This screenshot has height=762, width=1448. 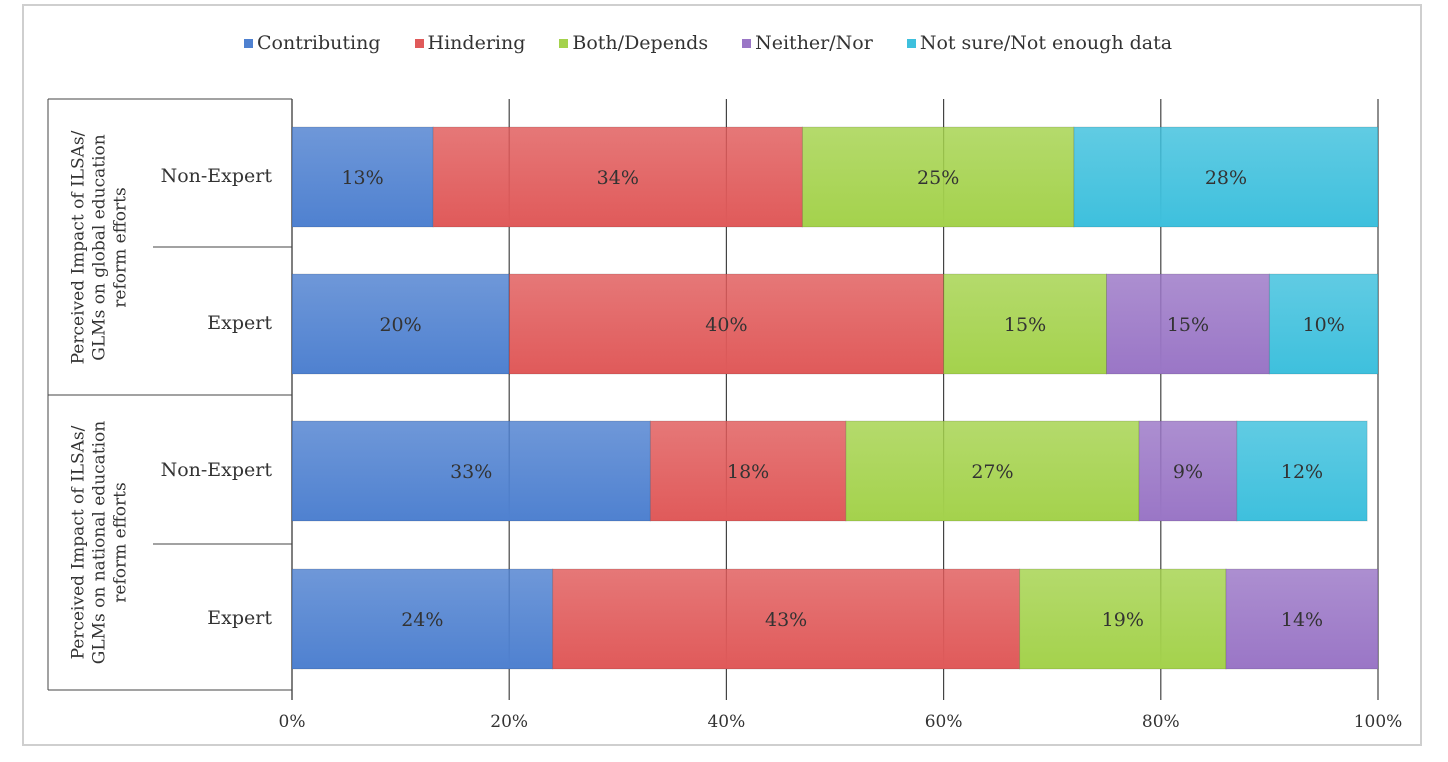 I want to click on legend-label: Both/Depends, so click(x=640, y=43).